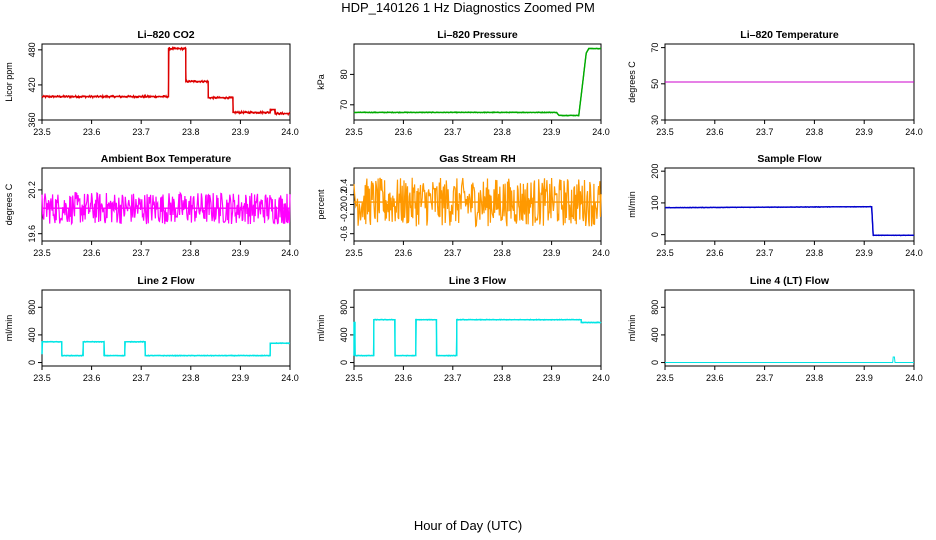  What do you see at coordinates (477, 35) in the screenshot?
I see `panel-title: Li–820 Pressure` at bounding box center [477, 35].